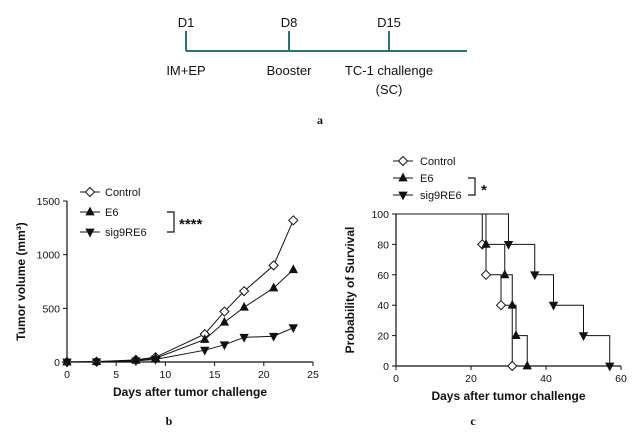  I want to click on panel-label-a: a, so click(320, 120).